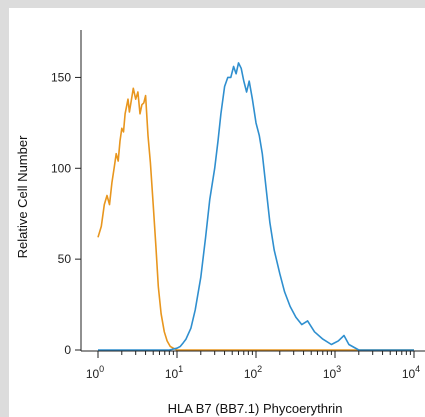  I want to click on x-tick-label-3: 10³, so click(332, 372).